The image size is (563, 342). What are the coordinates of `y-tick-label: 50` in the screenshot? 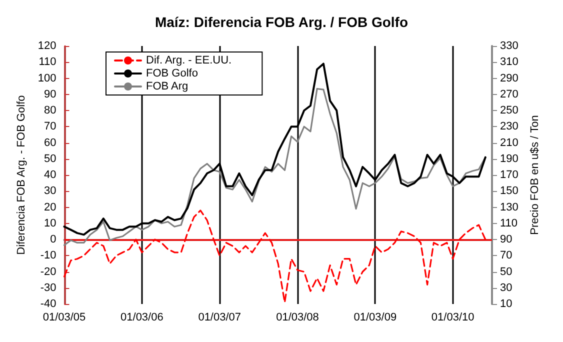 It's located at (50, 158).